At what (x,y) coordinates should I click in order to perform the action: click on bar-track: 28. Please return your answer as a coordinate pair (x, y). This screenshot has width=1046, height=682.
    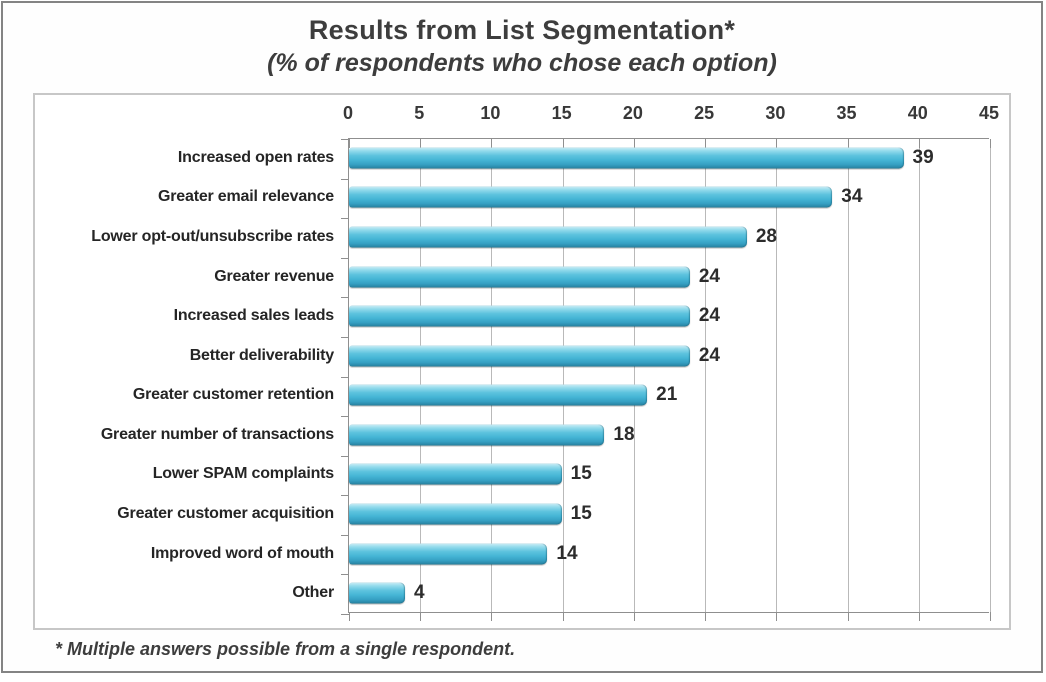
    Looking at the image, I should click on (668, 237).